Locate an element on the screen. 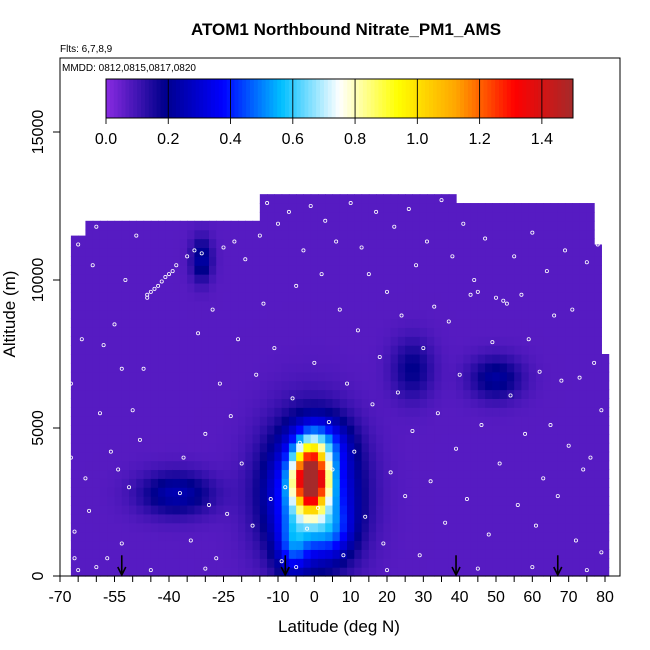  y-tick-label: 10000 is located at coordinates (38, 280).